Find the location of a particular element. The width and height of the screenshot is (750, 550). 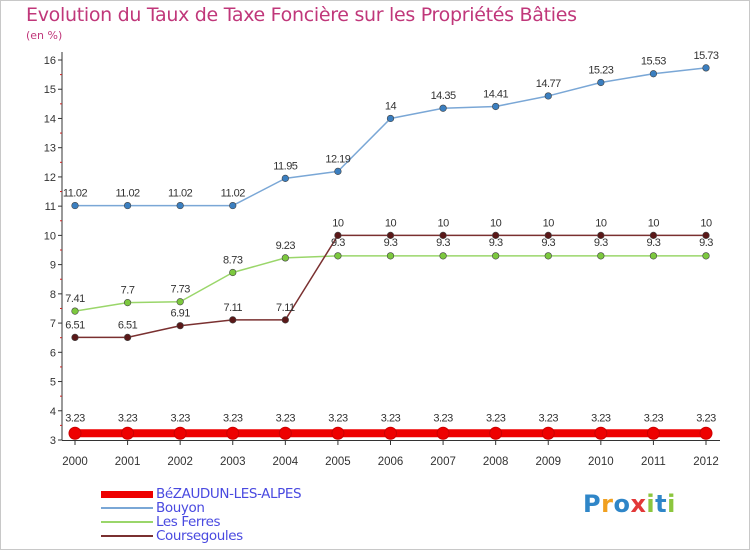

y-tick-label: 14 is located at coordinates (50, 119).